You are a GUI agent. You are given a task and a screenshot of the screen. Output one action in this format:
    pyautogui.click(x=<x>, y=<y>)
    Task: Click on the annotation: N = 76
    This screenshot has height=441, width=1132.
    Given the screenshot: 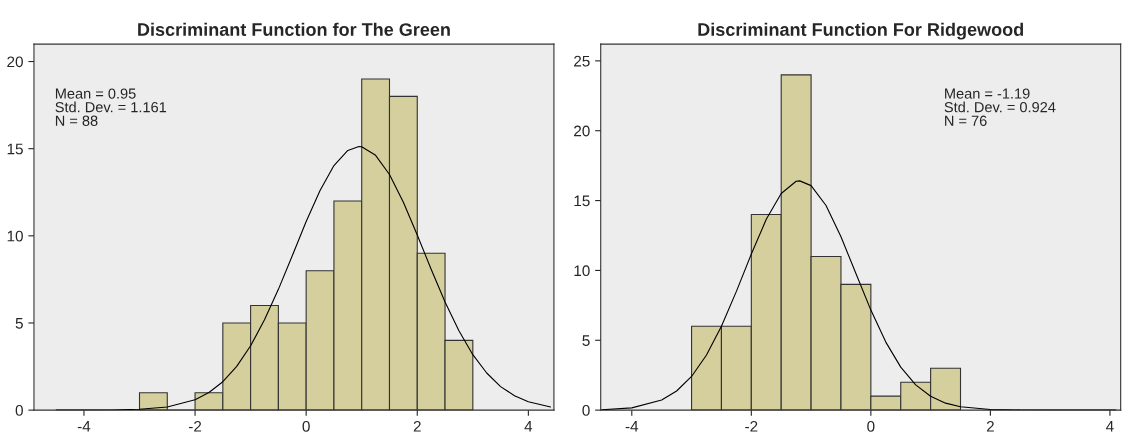 What is the action you would take?
    pyautogui.click(x=966, y=120)
    